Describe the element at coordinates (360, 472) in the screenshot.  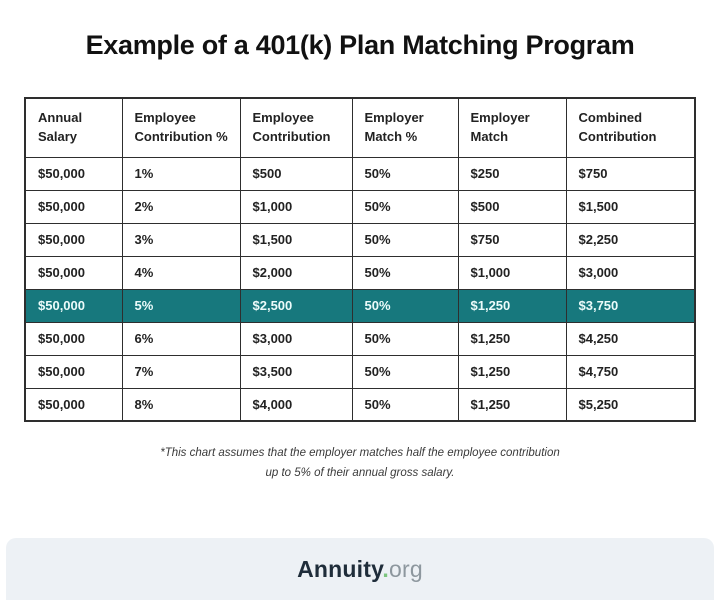
I see `footnote-line-2: up to 5% of their annual gross salary.` at that location.